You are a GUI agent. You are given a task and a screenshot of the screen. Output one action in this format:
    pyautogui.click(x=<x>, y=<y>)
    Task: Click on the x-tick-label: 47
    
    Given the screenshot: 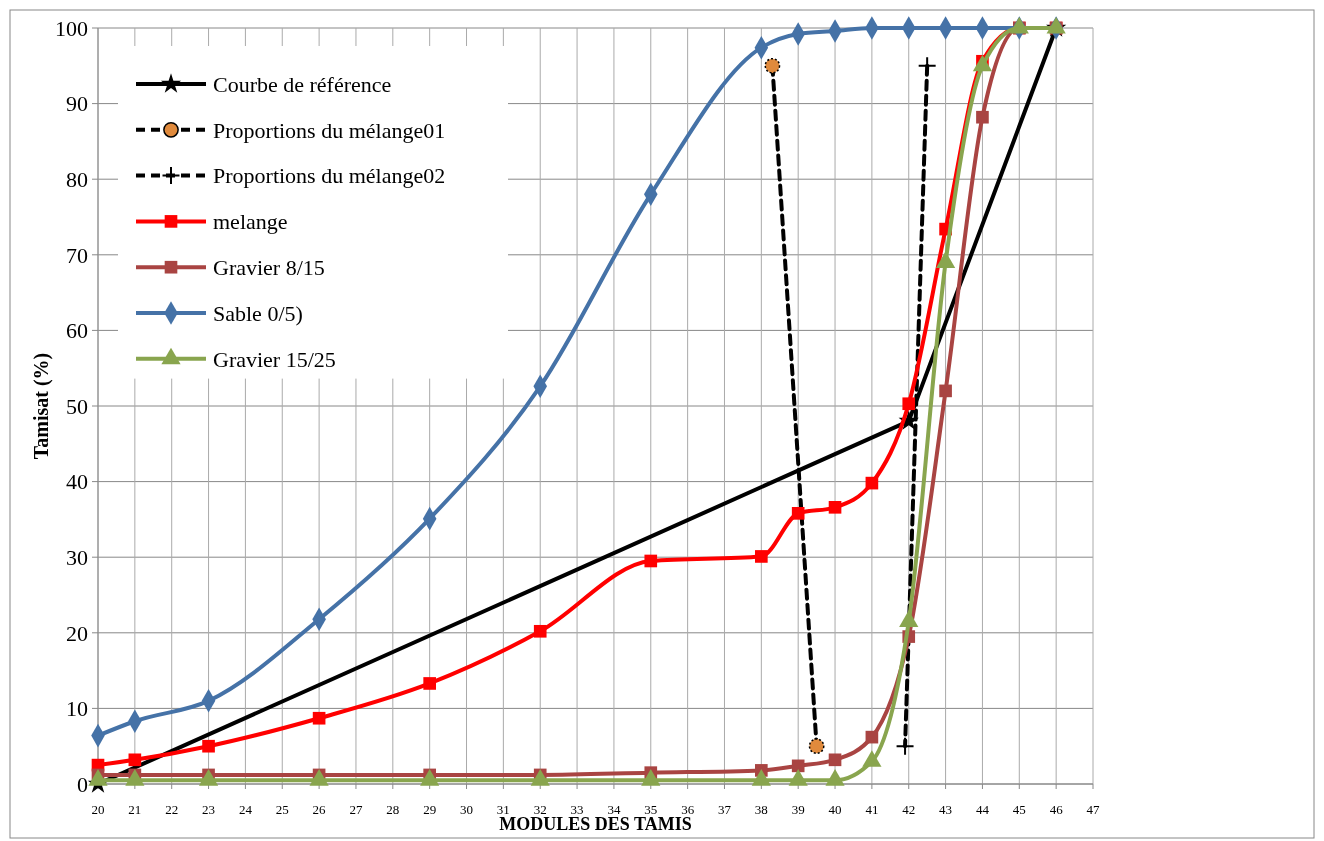 What is the action you would take?
    pyautogui.click(x=1093, y=809)
    